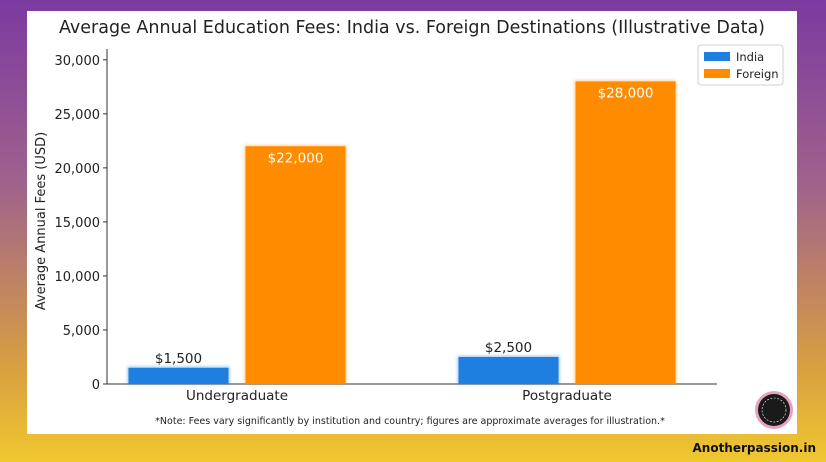  I want to click on bar-value-label: $1,500, so click(178, 359).